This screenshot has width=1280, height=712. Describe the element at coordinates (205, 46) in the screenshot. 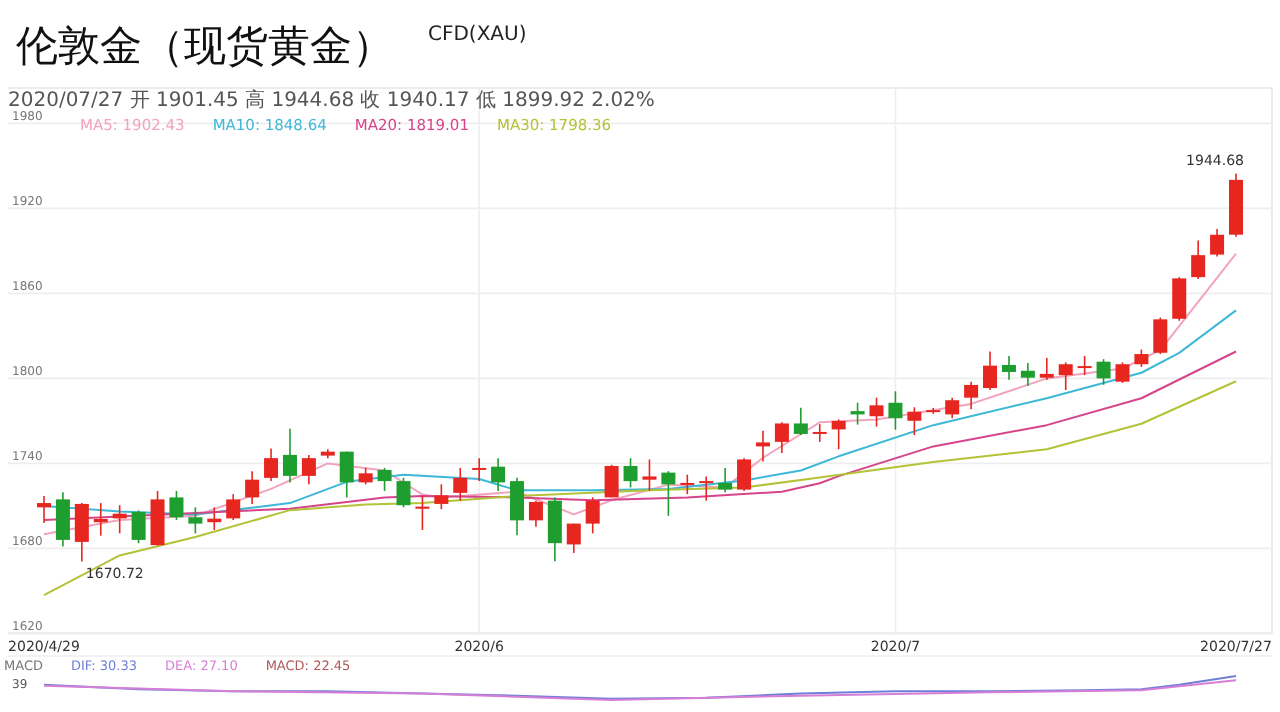

I see `chart-title: 伦敦金（现货黄金）` at that location.